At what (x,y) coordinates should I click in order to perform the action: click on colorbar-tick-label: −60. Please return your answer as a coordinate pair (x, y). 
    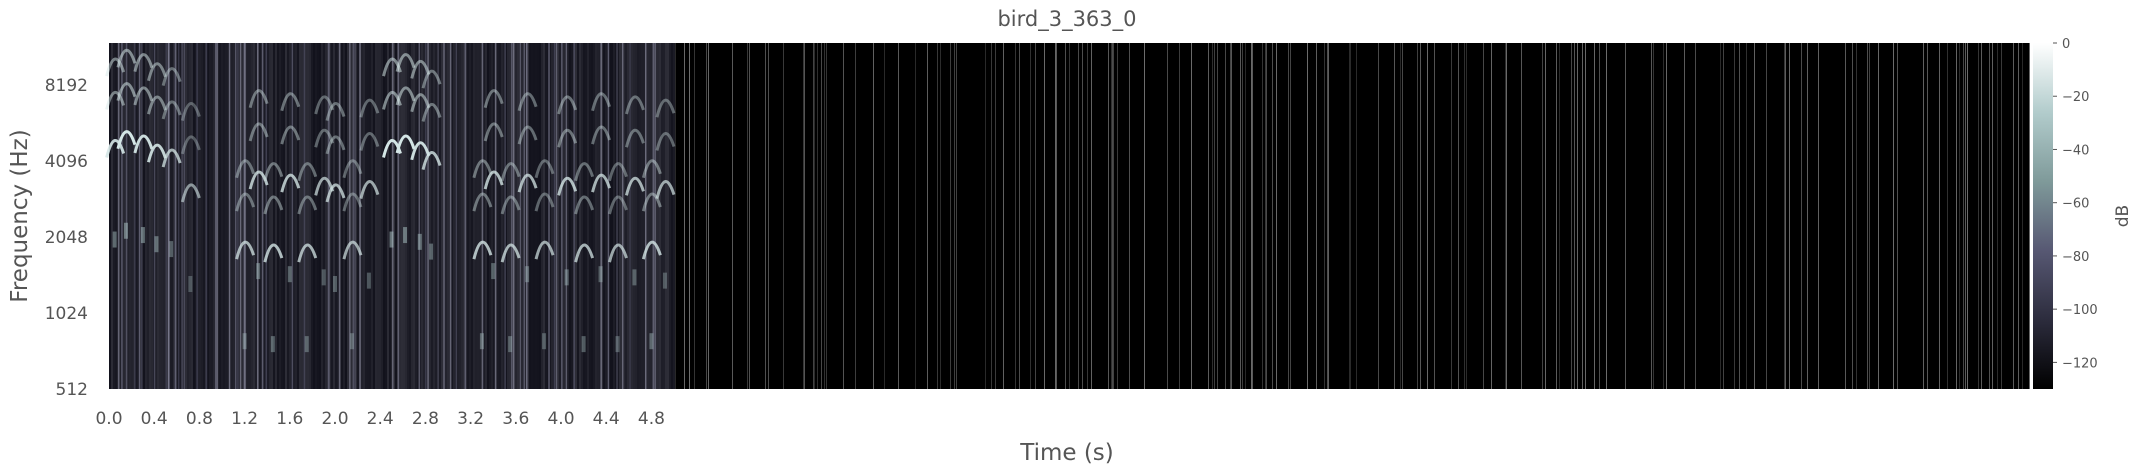
    Looking at the image, I should click on (2075, 204).